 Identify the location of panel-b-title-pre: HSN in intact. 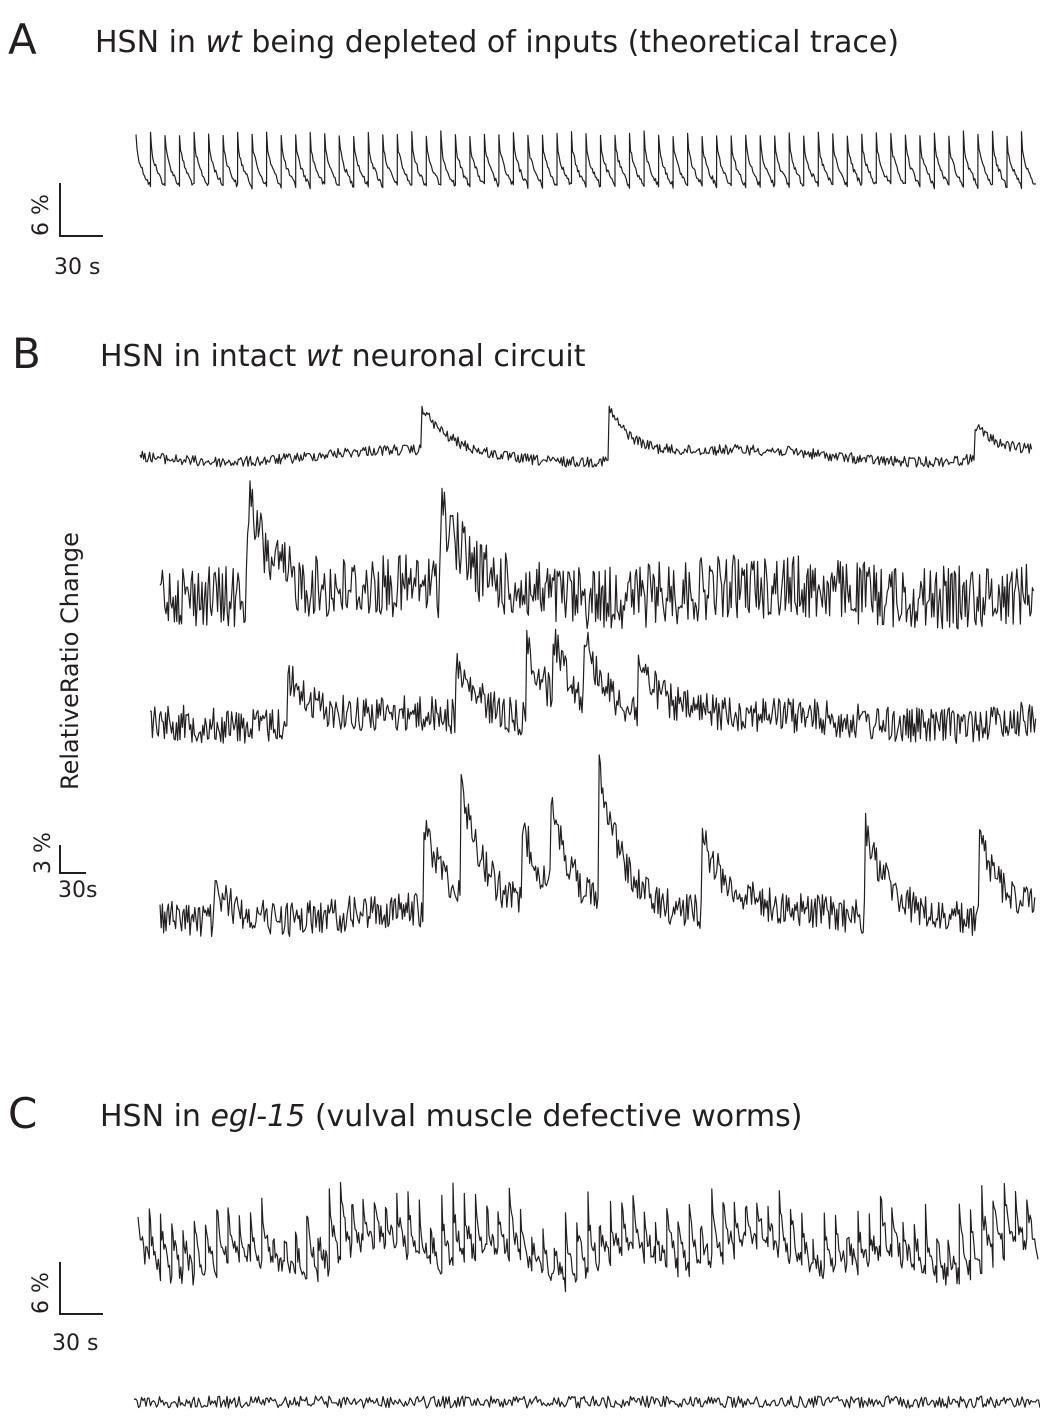
(203, 356).